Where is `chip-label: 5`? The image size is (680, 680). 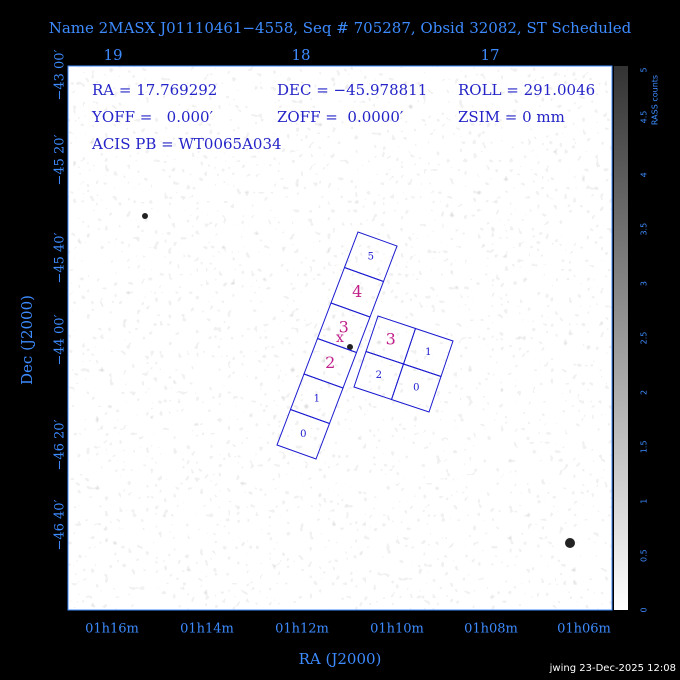 chip-label: 5 is located at coordinates (371, 256).